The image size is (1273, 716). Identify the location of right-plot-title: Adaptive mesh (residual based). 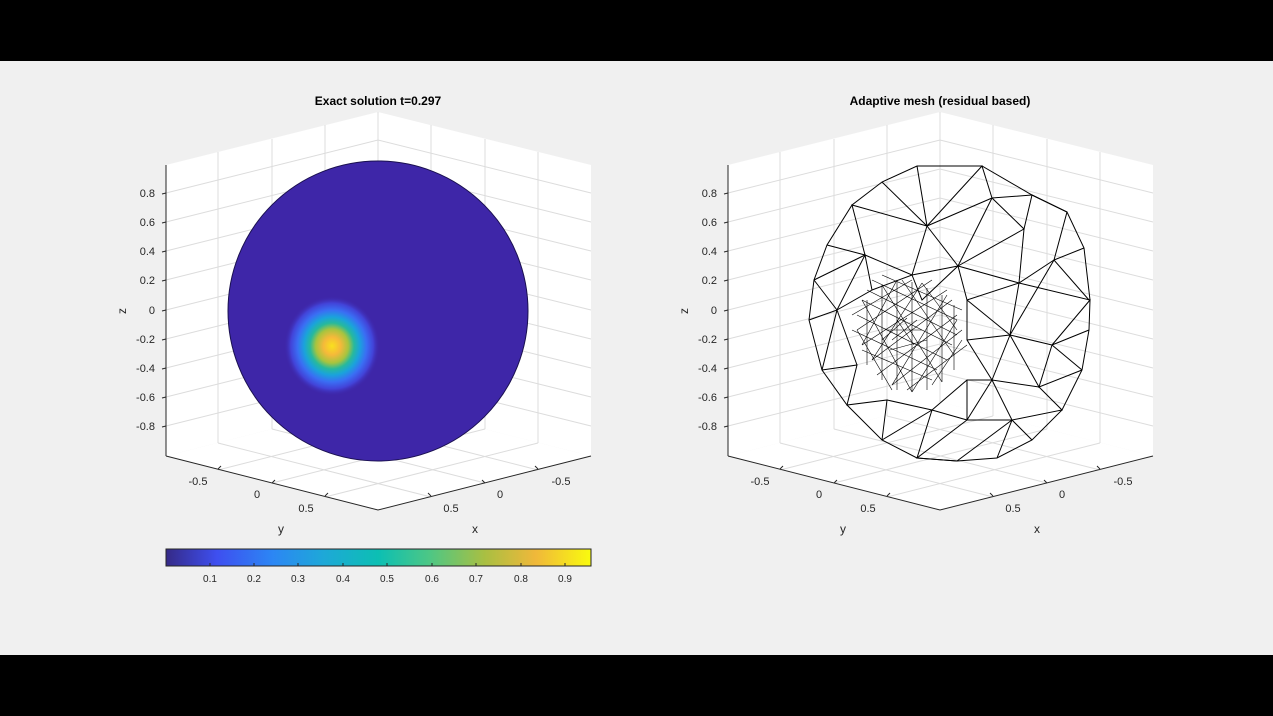
(940, 101).